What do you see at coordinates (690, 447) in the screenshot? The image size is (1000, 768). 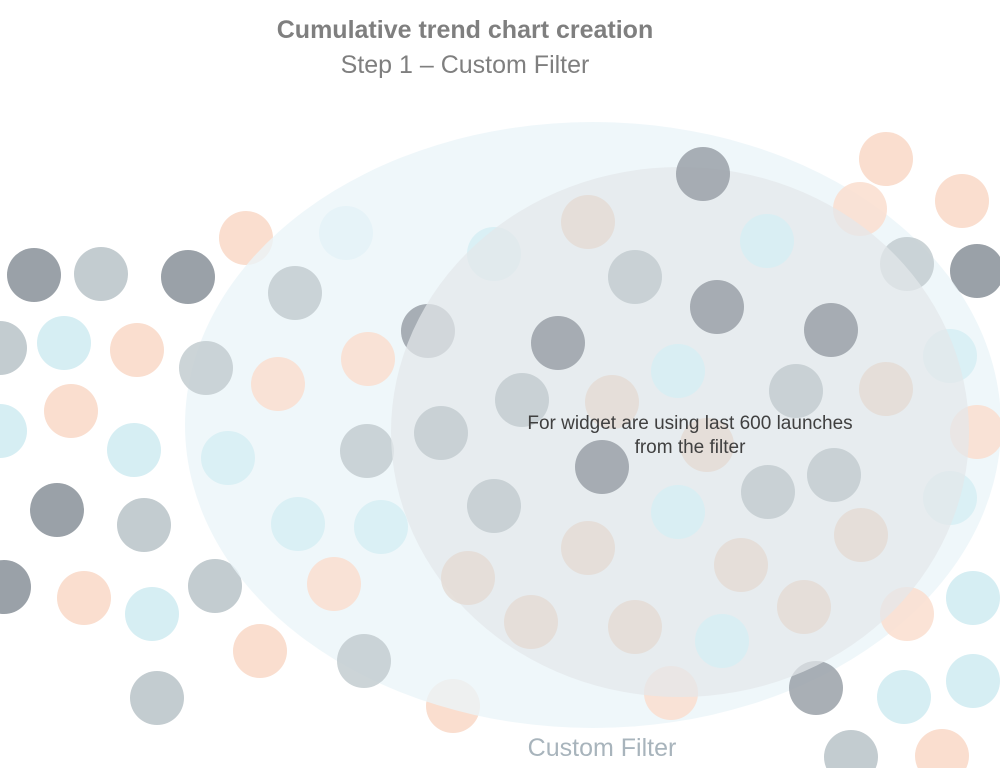 I see `widget-note-line-2: from the filter` at bounding box center [690, 447].